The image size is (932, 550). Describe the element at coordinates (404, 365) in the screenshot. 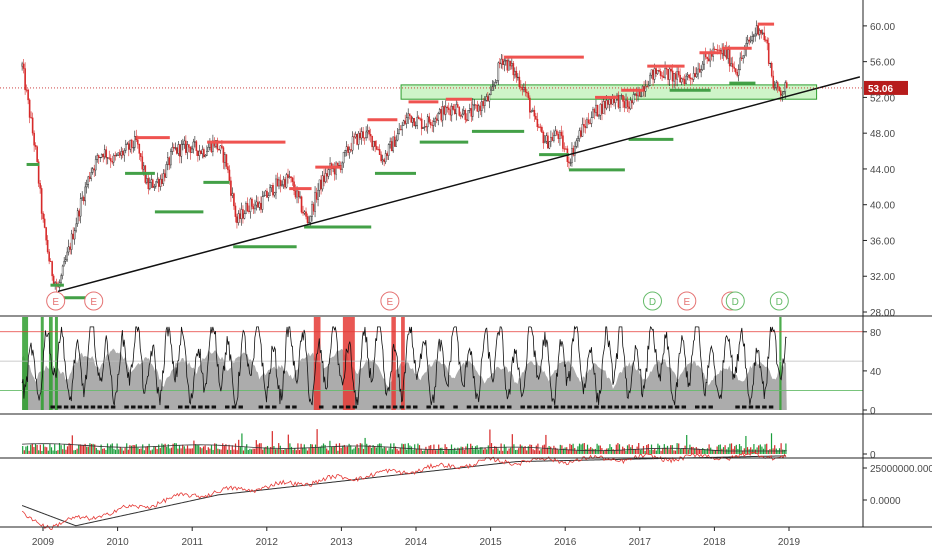

I see `oscillator-line` at that location.